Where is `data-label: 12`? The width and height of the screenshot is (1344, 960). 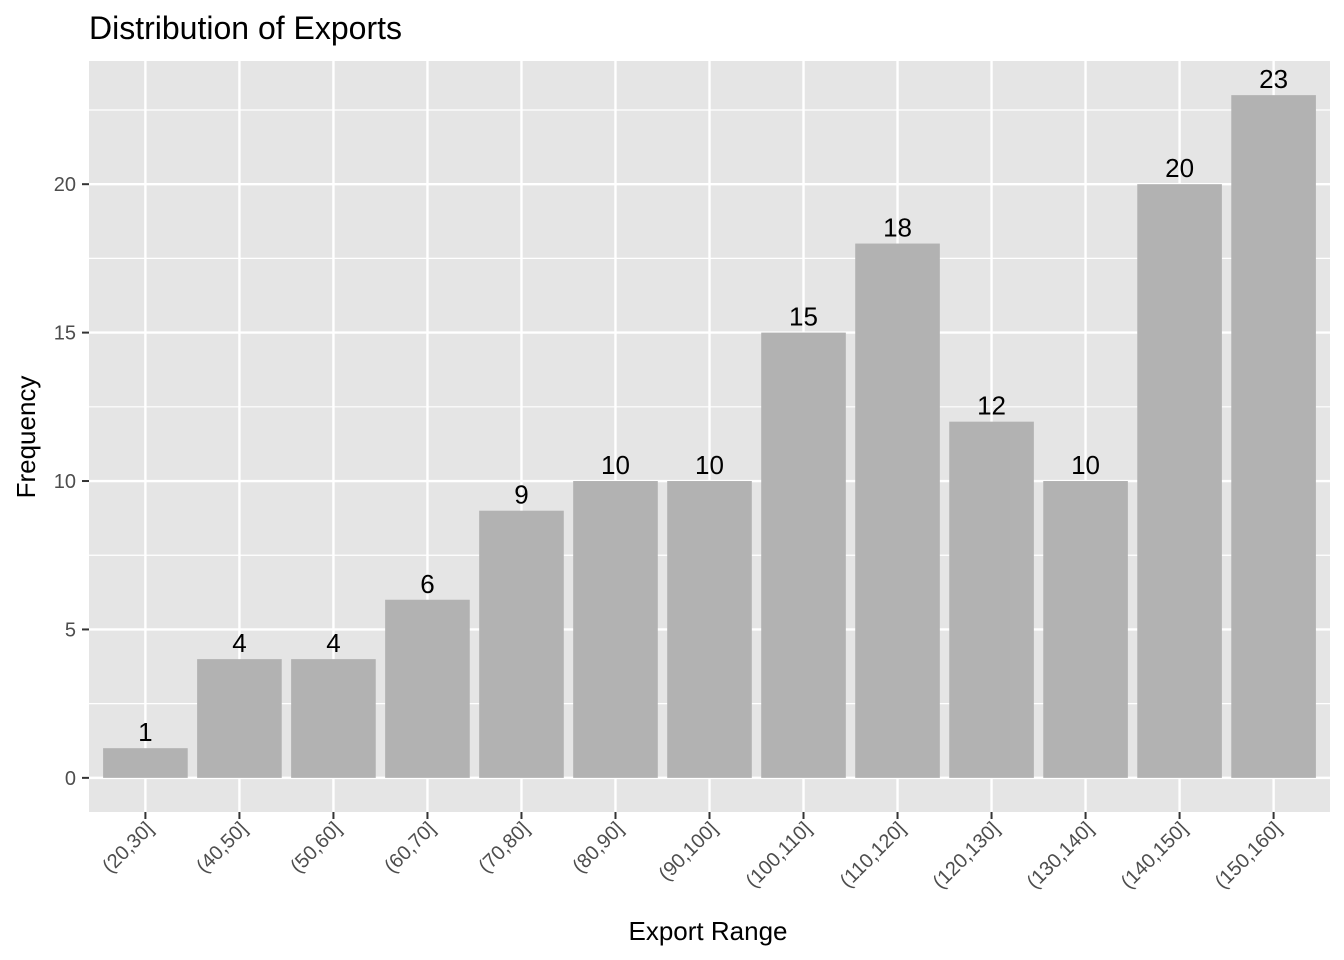
data-label: 12 is located at coordinates (991, 406).